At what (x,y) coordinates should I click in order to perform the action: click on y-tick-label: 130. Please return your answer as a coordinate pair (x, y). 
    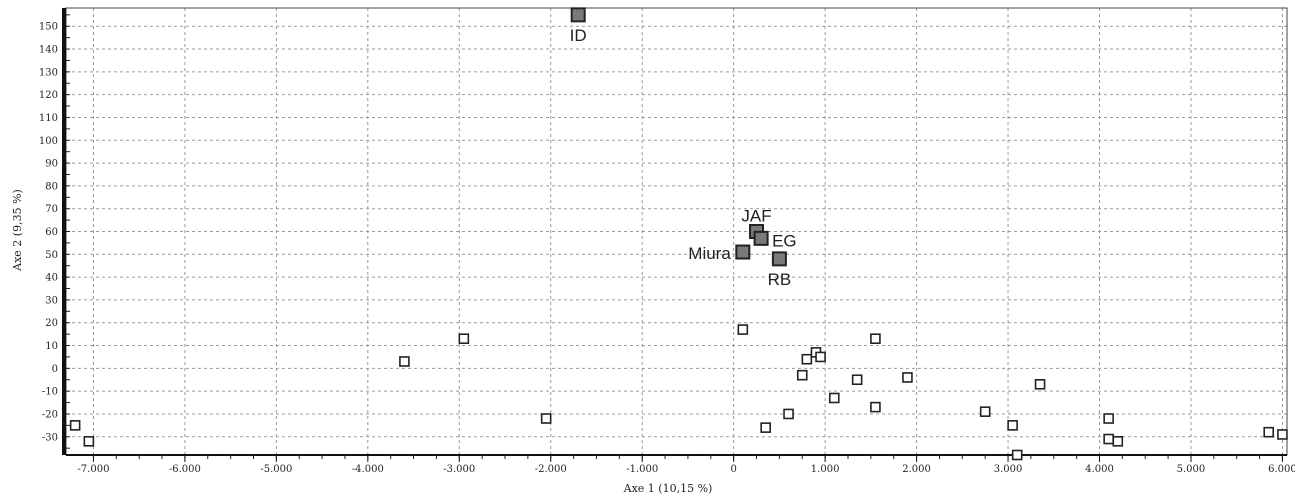
    Looking at the image, I should click on (48, 72).